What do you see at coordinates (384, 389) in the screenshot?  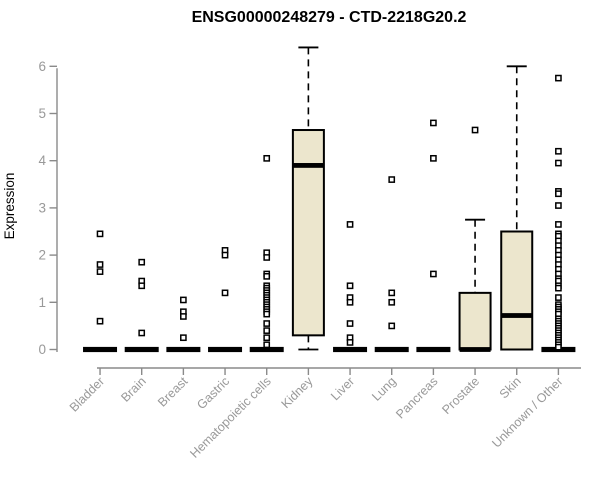 I see `x-category-label: Lung` at bounding box center [384, 389].